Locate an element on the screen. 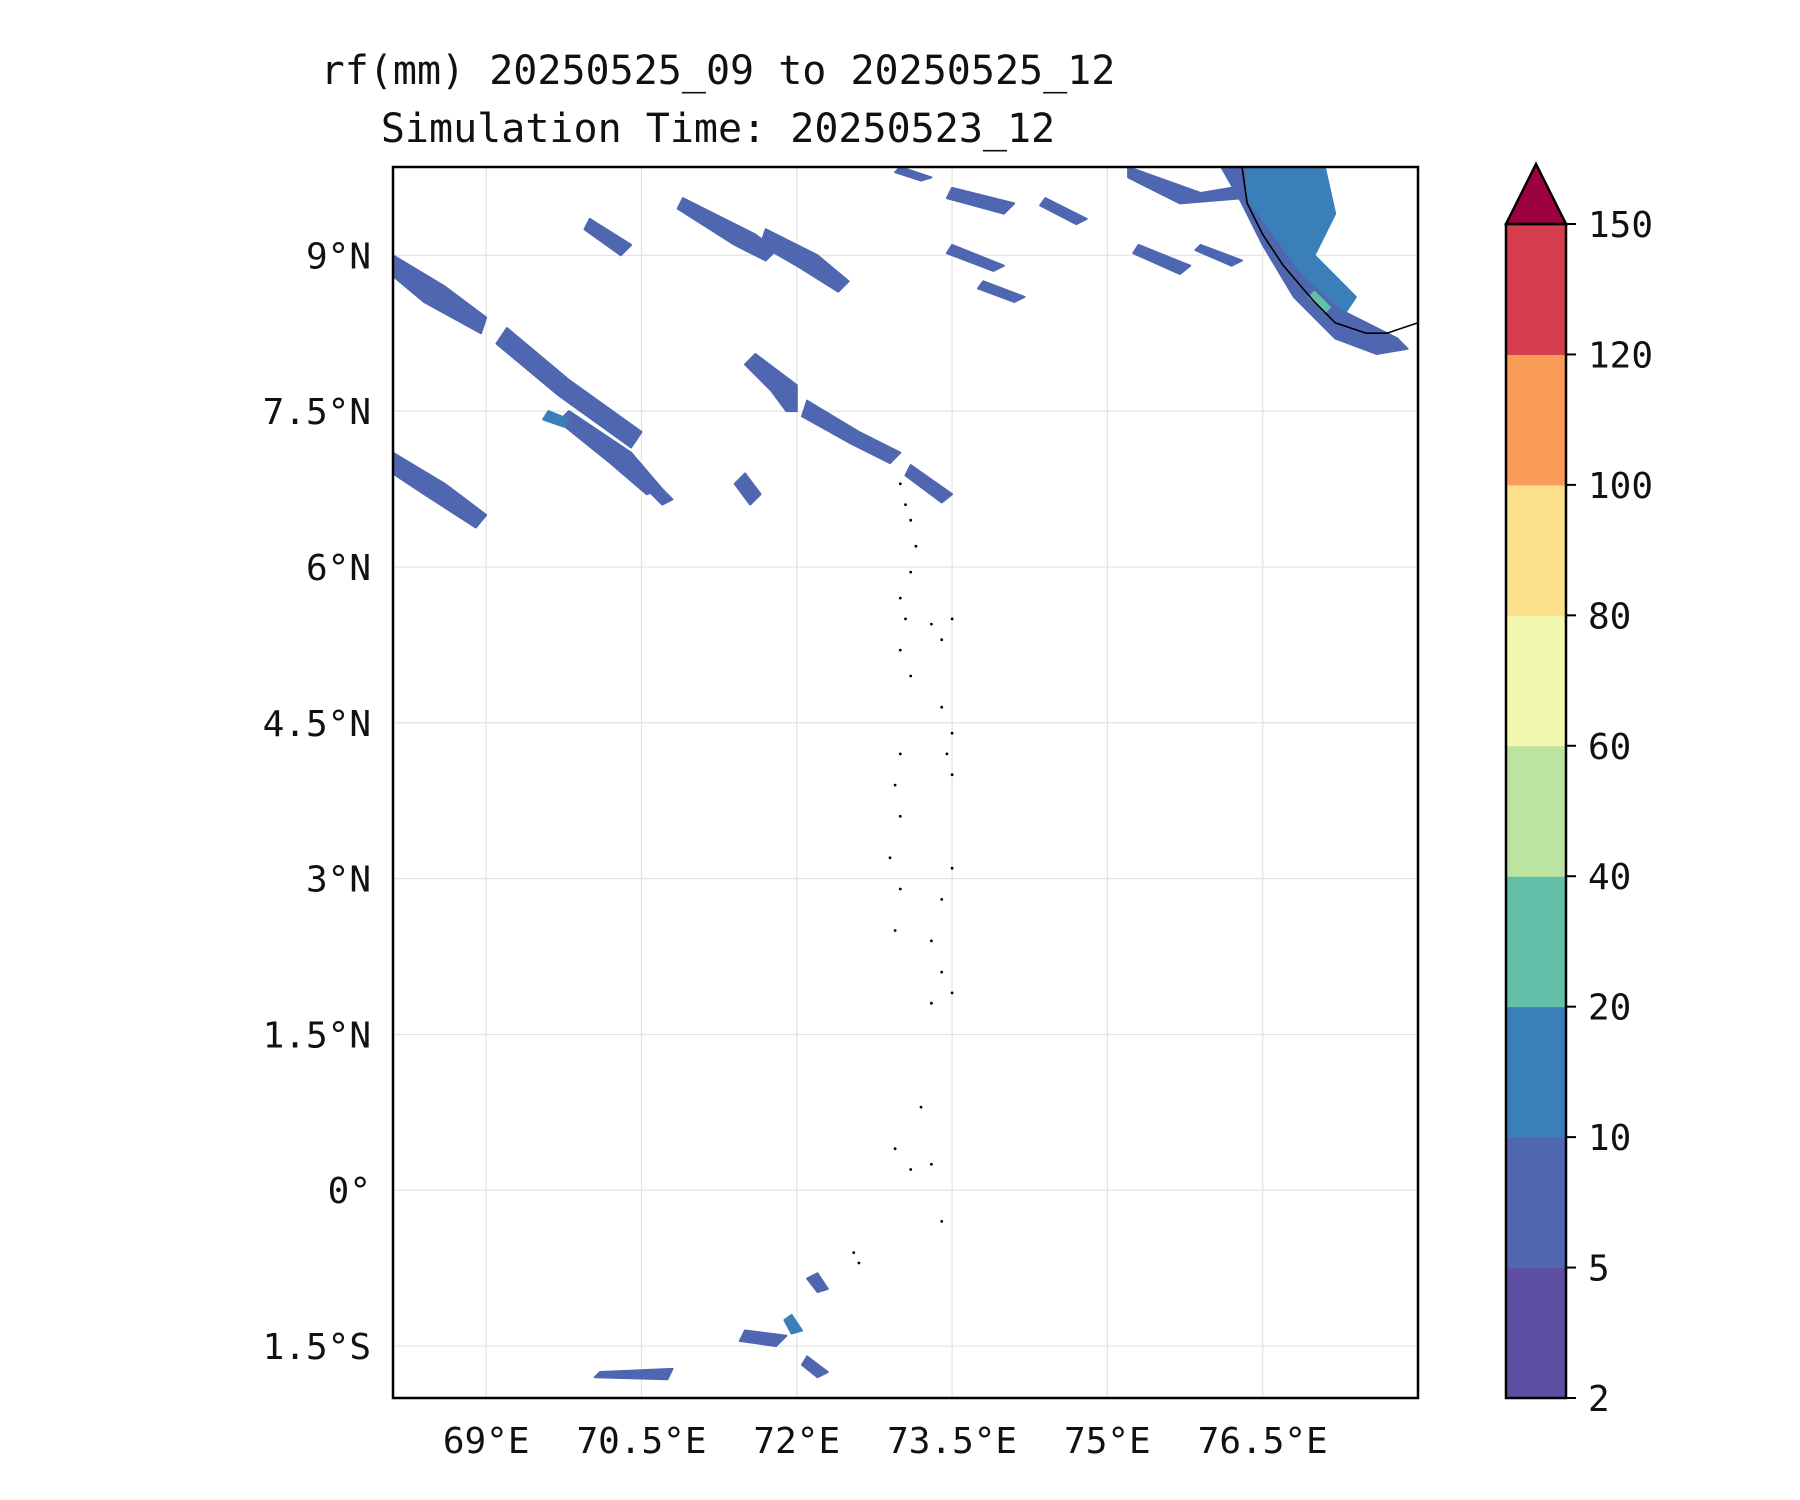 Image resolution: width=1800 pixels, height=1500 pixels. colorbar-label-40: 40 is located at coordinates (1609, 877).